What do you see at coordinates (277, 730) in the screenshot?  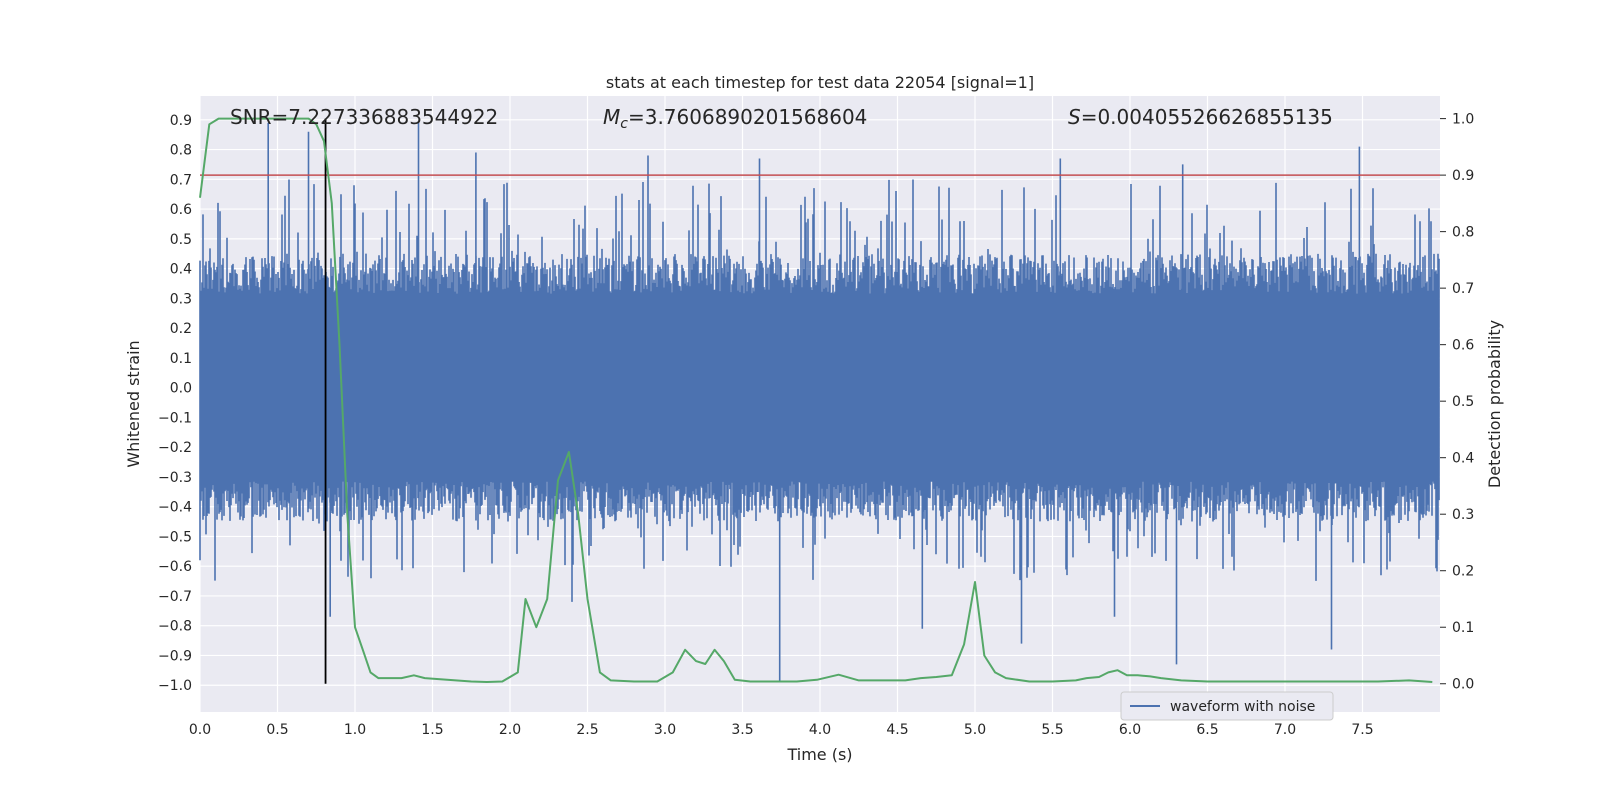 I see `x-tick-label: 0.5` at bounding box center [277, 730].